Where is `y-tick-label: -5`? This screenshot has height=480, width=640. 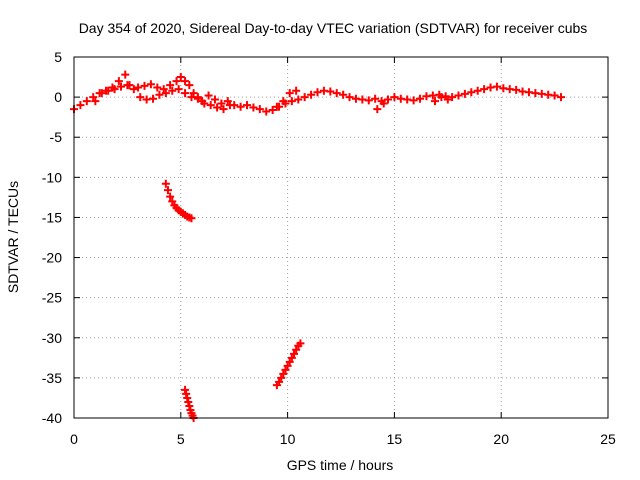
y-tick-label: -5 is located at coordinates (56, 137).